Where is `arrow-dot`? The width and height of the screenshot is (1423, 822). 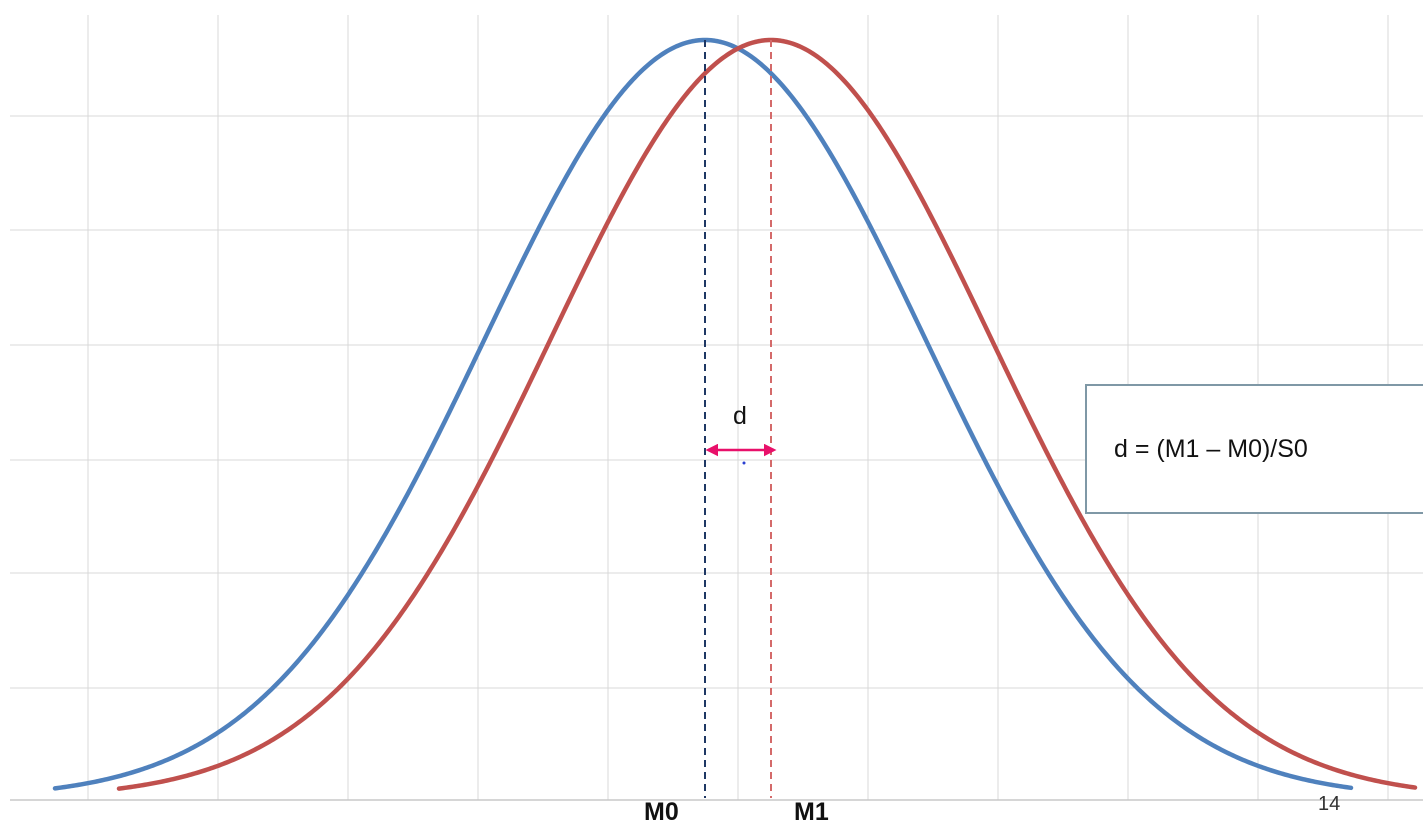
arrow-dot is located at coordinates (744, 463).